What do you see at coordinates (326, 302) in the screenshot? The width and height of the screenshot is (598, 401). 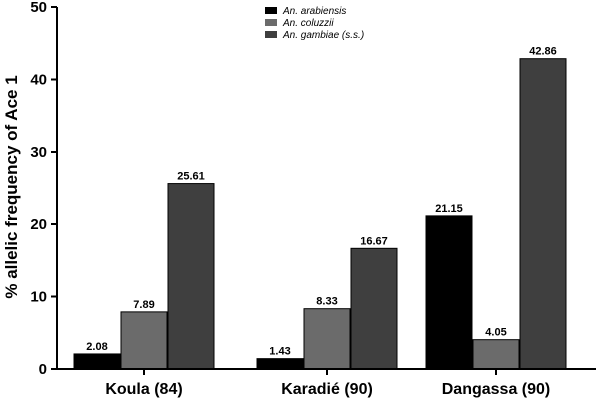 I see `data-label-2-2: 8.33` at bounding box center [326, 302].